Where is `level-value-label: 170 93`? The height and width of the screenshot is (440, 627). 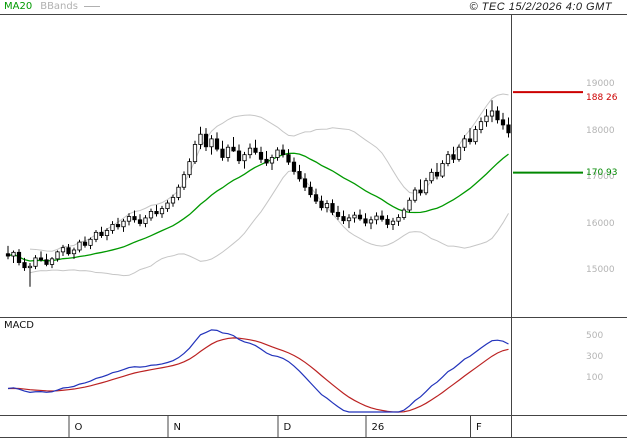
level-value-label: 170 93 is located at coordinates (602, 172).